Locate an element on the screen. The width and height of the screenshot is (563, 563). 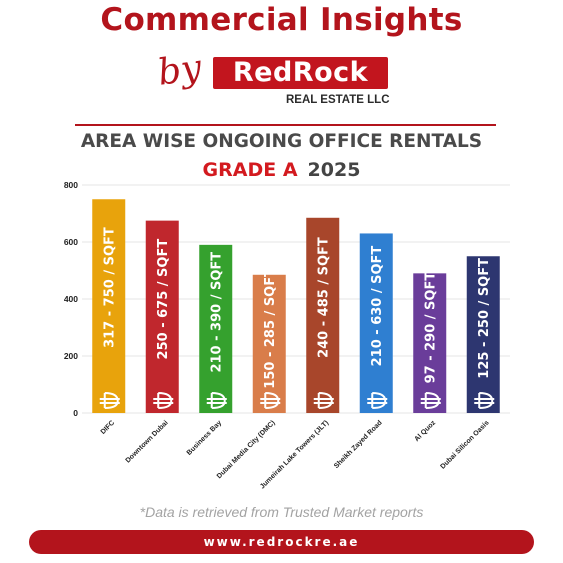
website-url: www.redrockre.ae is located at coordinates (281, 542).